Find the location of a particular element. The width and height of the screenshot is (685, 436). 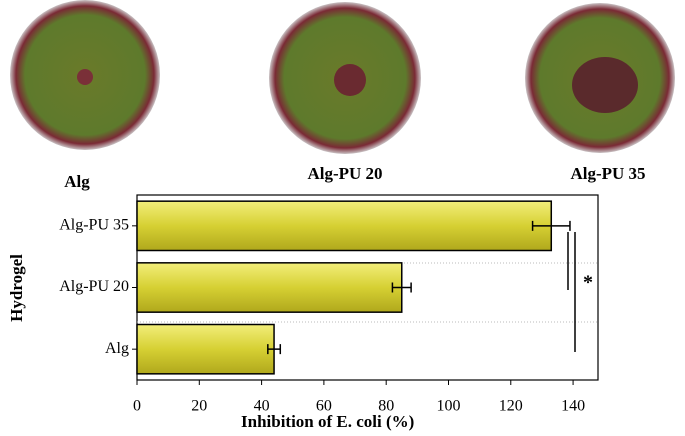

x-tick-label: 60 is located at coordinates (324, 406).